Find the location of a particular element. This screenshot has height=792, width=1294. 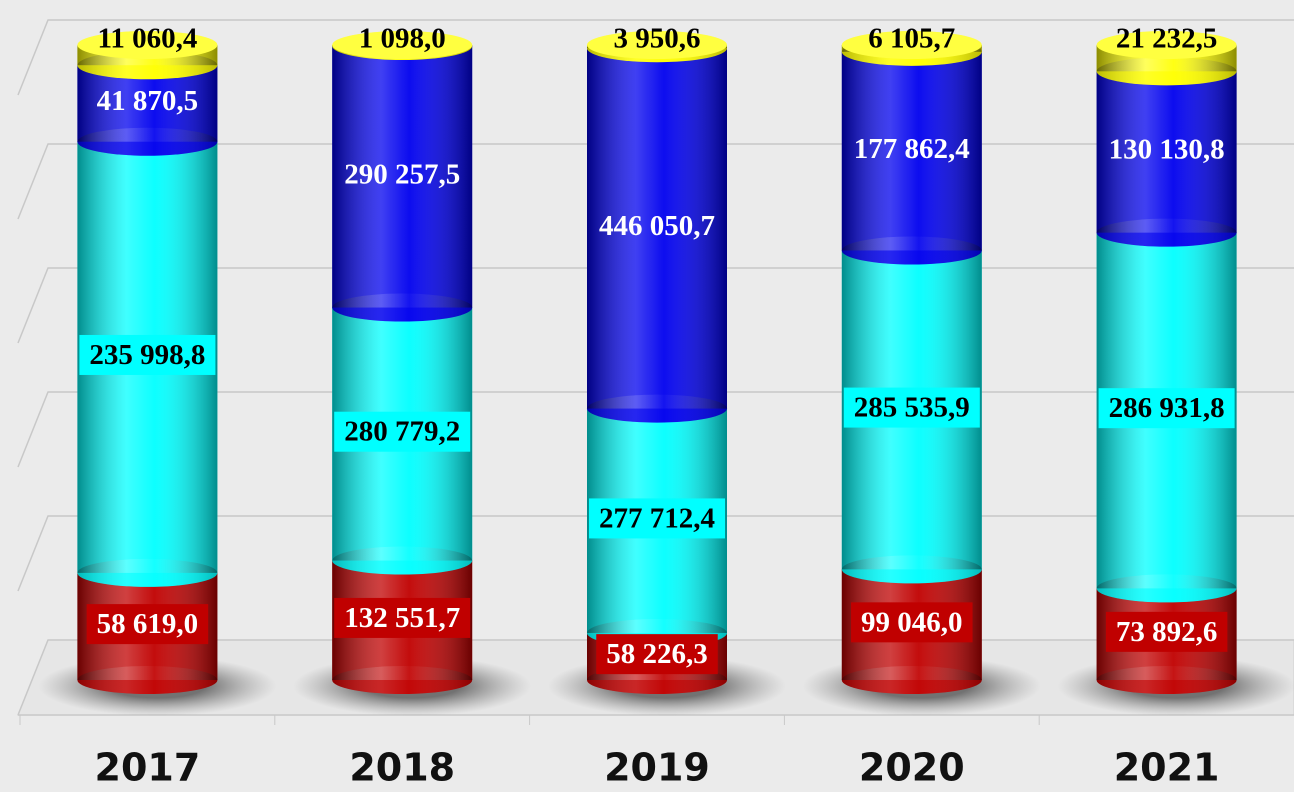

value-label: 130 130,8 is located at coordinates (1167, 150).